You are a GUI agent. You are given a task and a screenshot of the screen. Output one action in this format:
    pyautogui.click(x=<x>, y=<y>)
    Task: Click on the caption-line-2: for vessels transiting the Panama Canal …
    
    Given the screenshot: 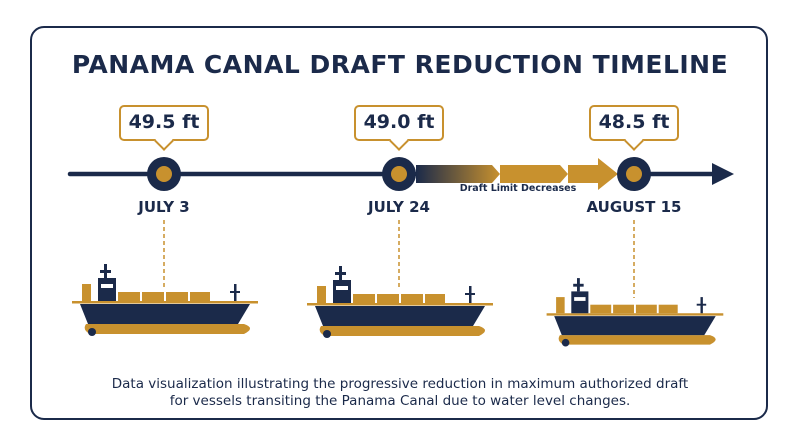 What is the action you would take?
    pyautogui.click(x=400, y=401)
    